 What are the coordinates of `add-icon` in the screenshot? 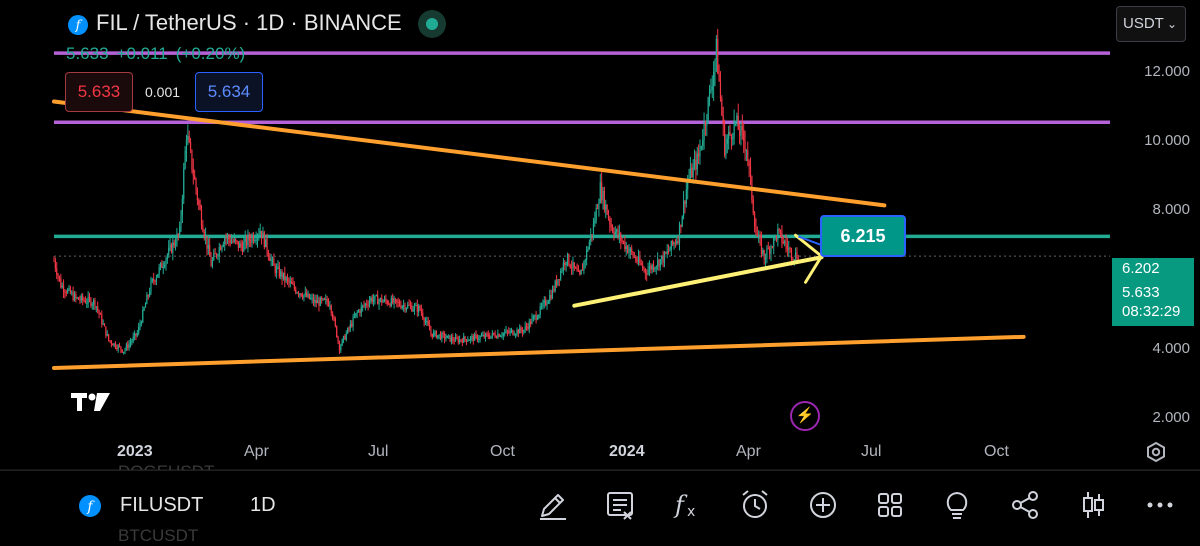 It's located at (823, 505).